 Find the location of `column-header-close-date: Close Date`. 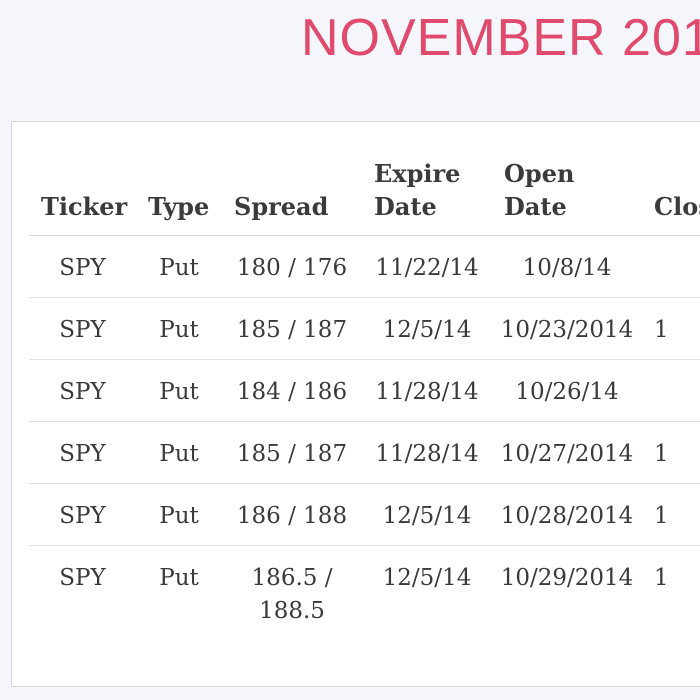

column-header-close-date: Close Date is located at coordinates (671, 193).